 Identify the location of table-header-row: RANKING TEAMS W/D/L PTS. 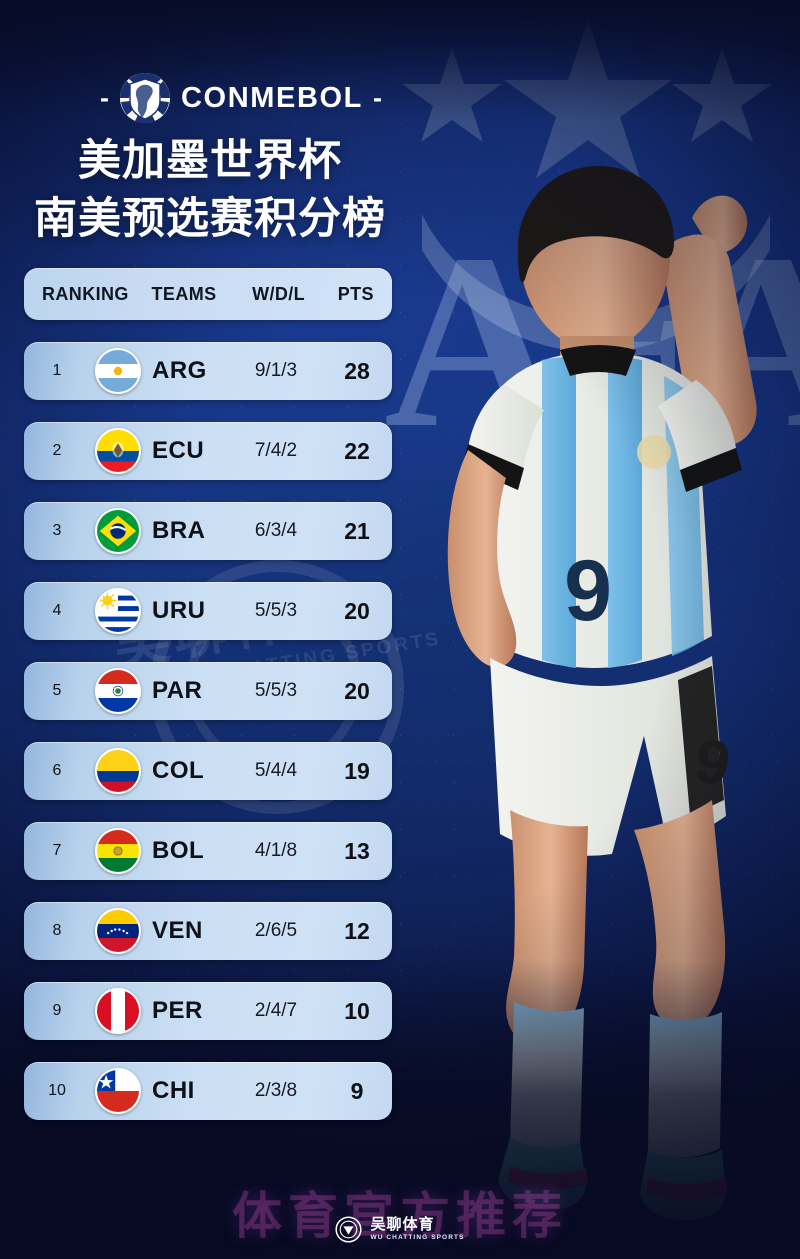
(208, 294).